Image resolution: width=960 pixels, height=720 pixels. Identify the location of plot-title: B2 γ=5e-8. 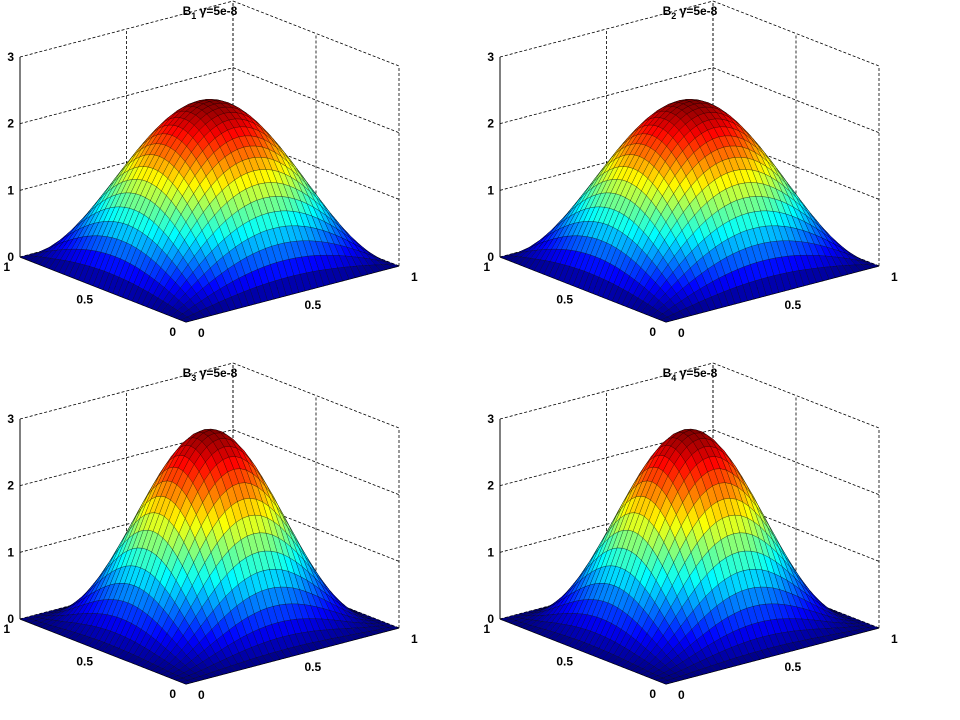
(690, 12).